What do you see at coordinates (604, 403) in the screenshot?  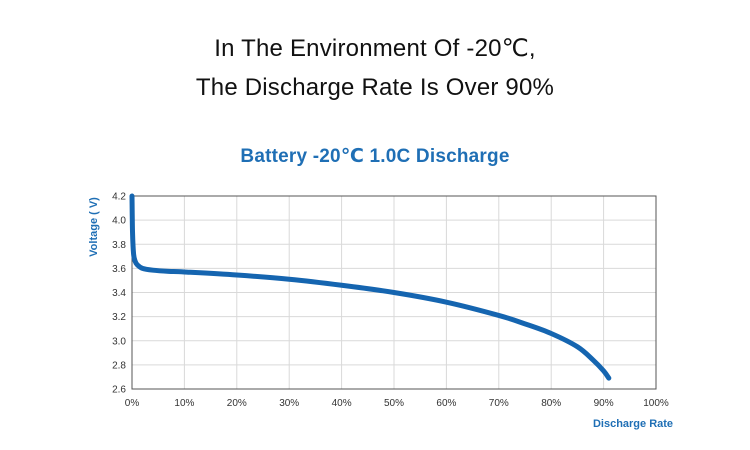 I see `x-tick-label: 90%` at bounding box center [604, 403].